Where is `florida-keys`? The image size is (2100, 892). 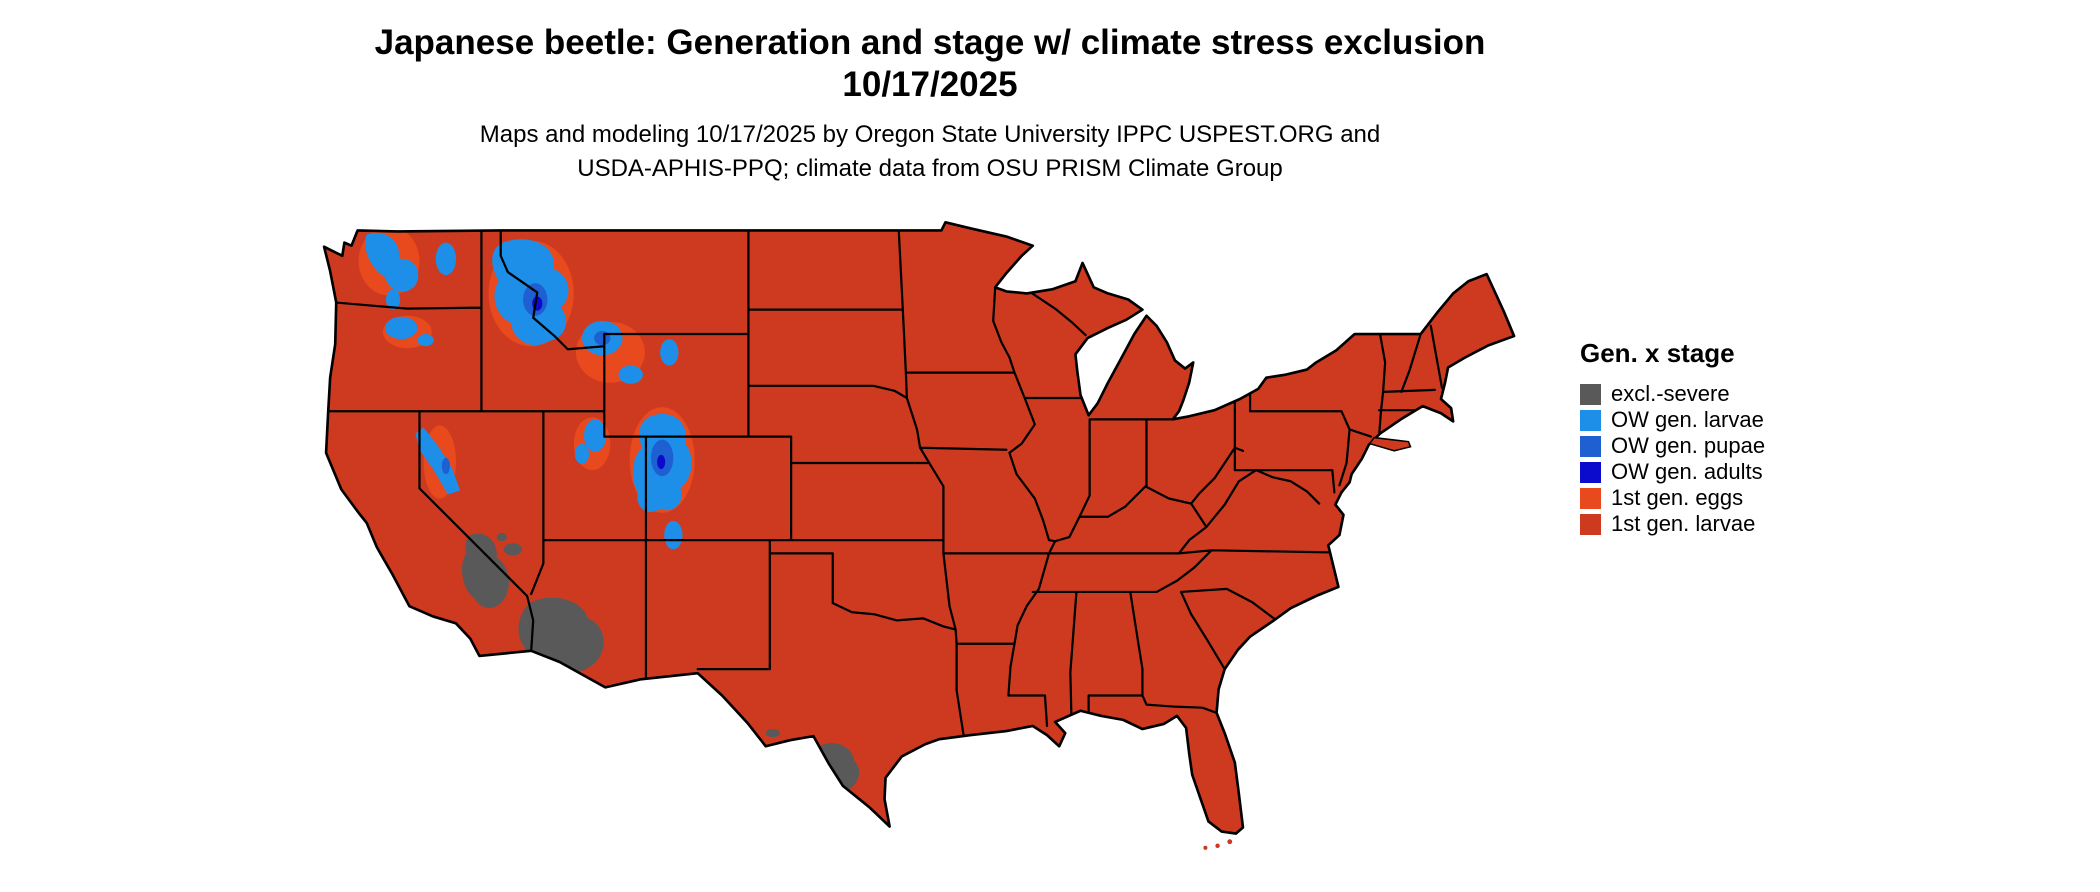 florida-keys is located at coordinates (1218, 844).